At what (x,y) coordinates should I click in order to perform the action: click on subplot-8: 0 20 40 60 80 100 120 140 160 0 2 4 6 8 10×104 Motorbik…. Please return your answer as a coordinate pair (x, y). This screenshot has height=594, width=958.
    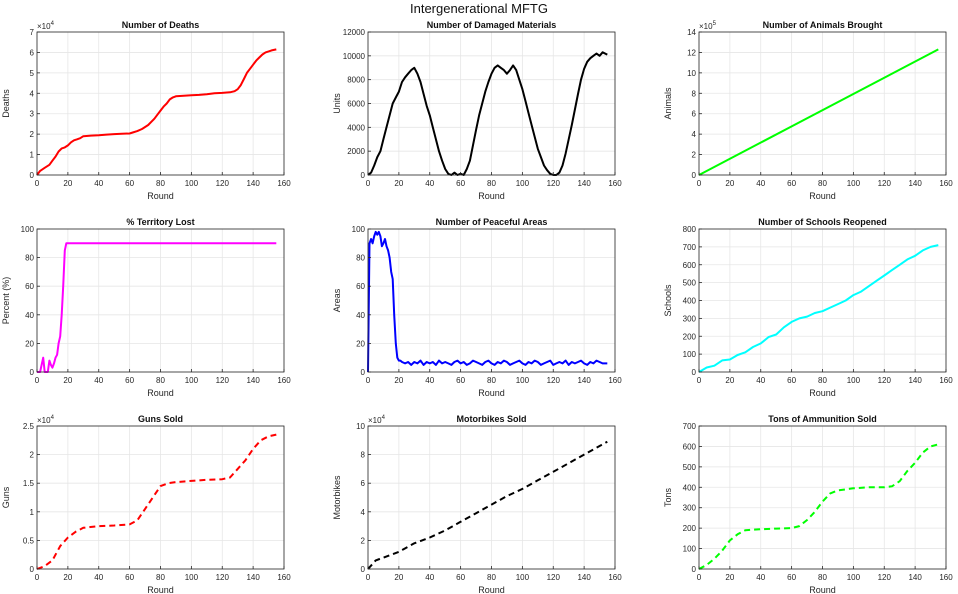
    Looking at the image, I should click on (477, 504).